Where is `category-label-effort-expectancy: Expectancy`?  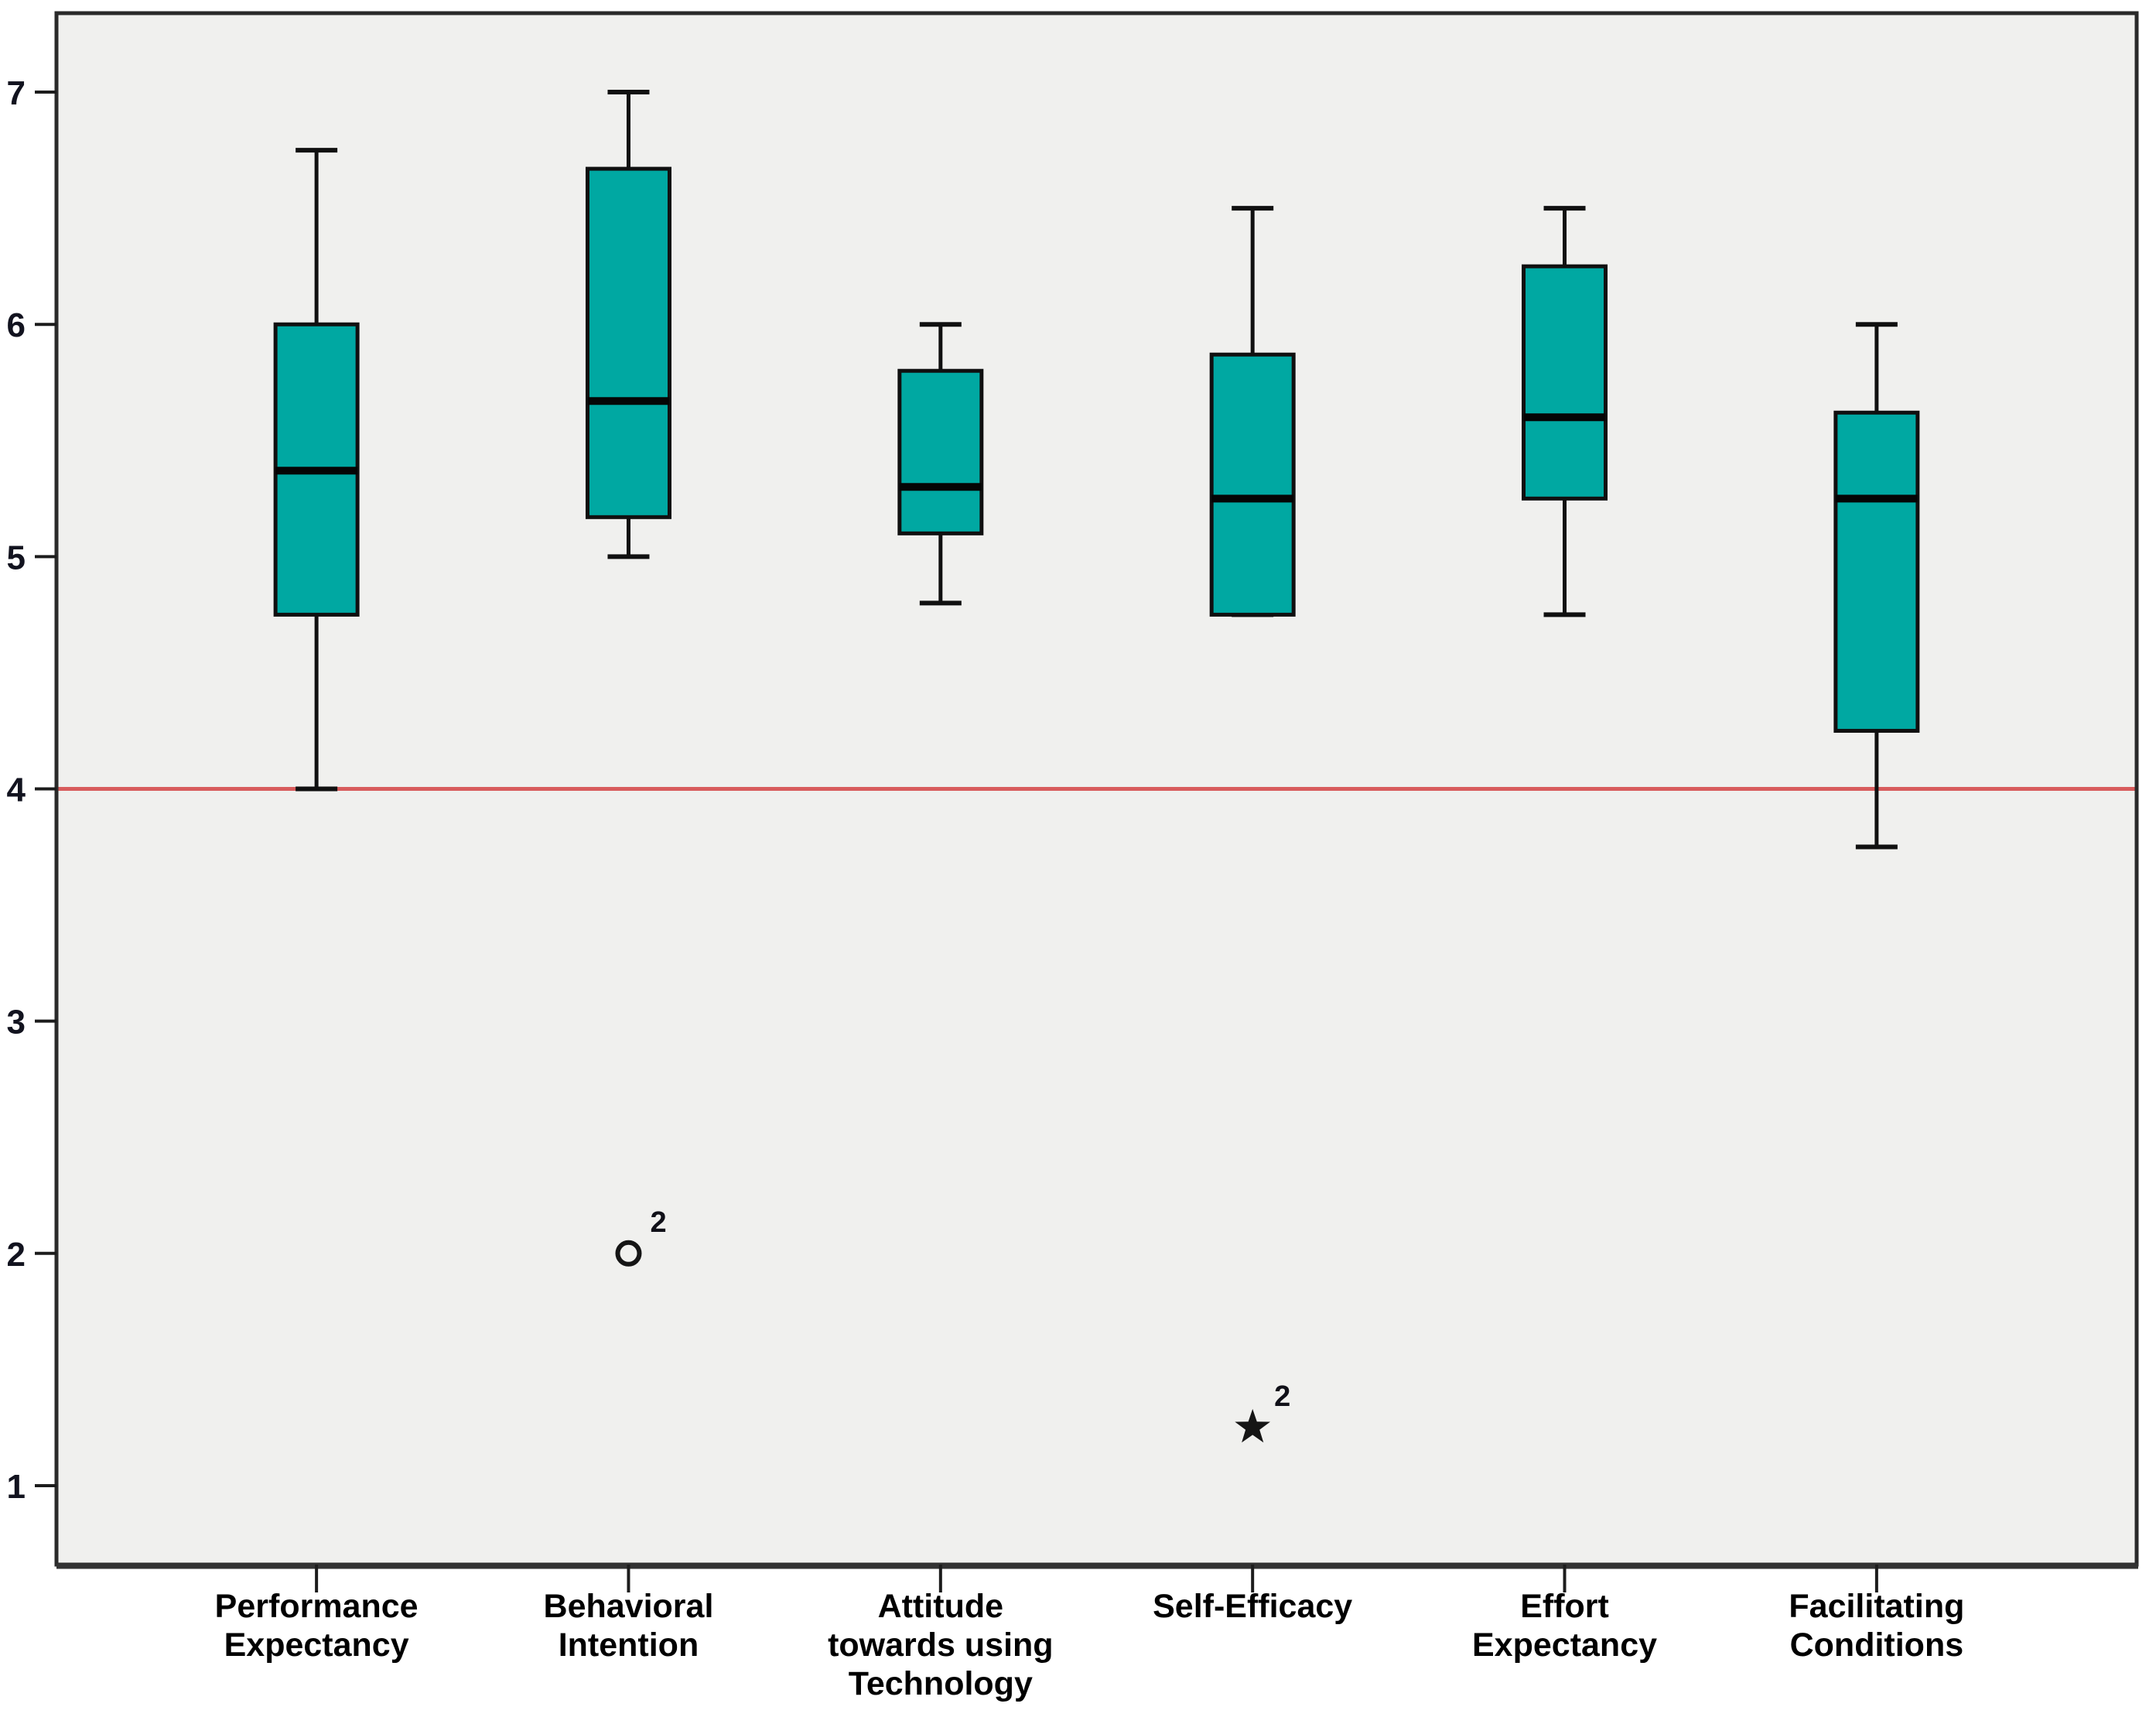
category-label-effort-expectancy: Expectancy is located at coordinates (1564, 1645).